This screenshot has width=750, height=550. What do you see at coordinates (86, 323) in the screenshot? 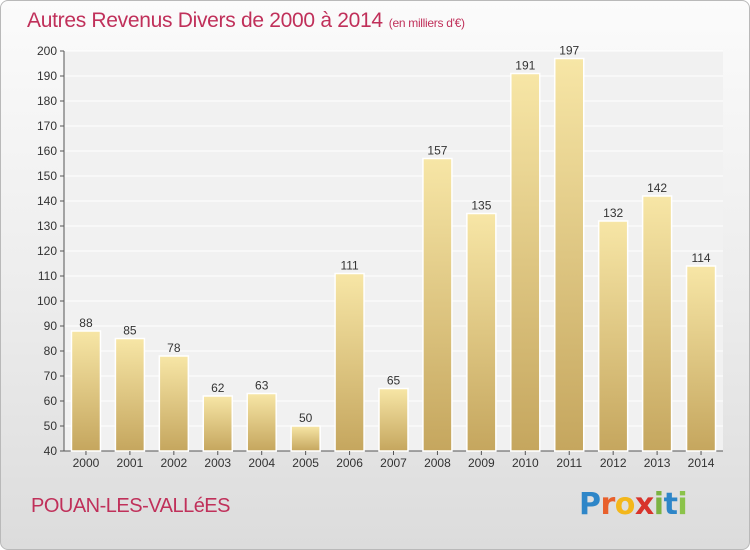
I see `data-label-2000: 88` at bounding box center [86, 323].